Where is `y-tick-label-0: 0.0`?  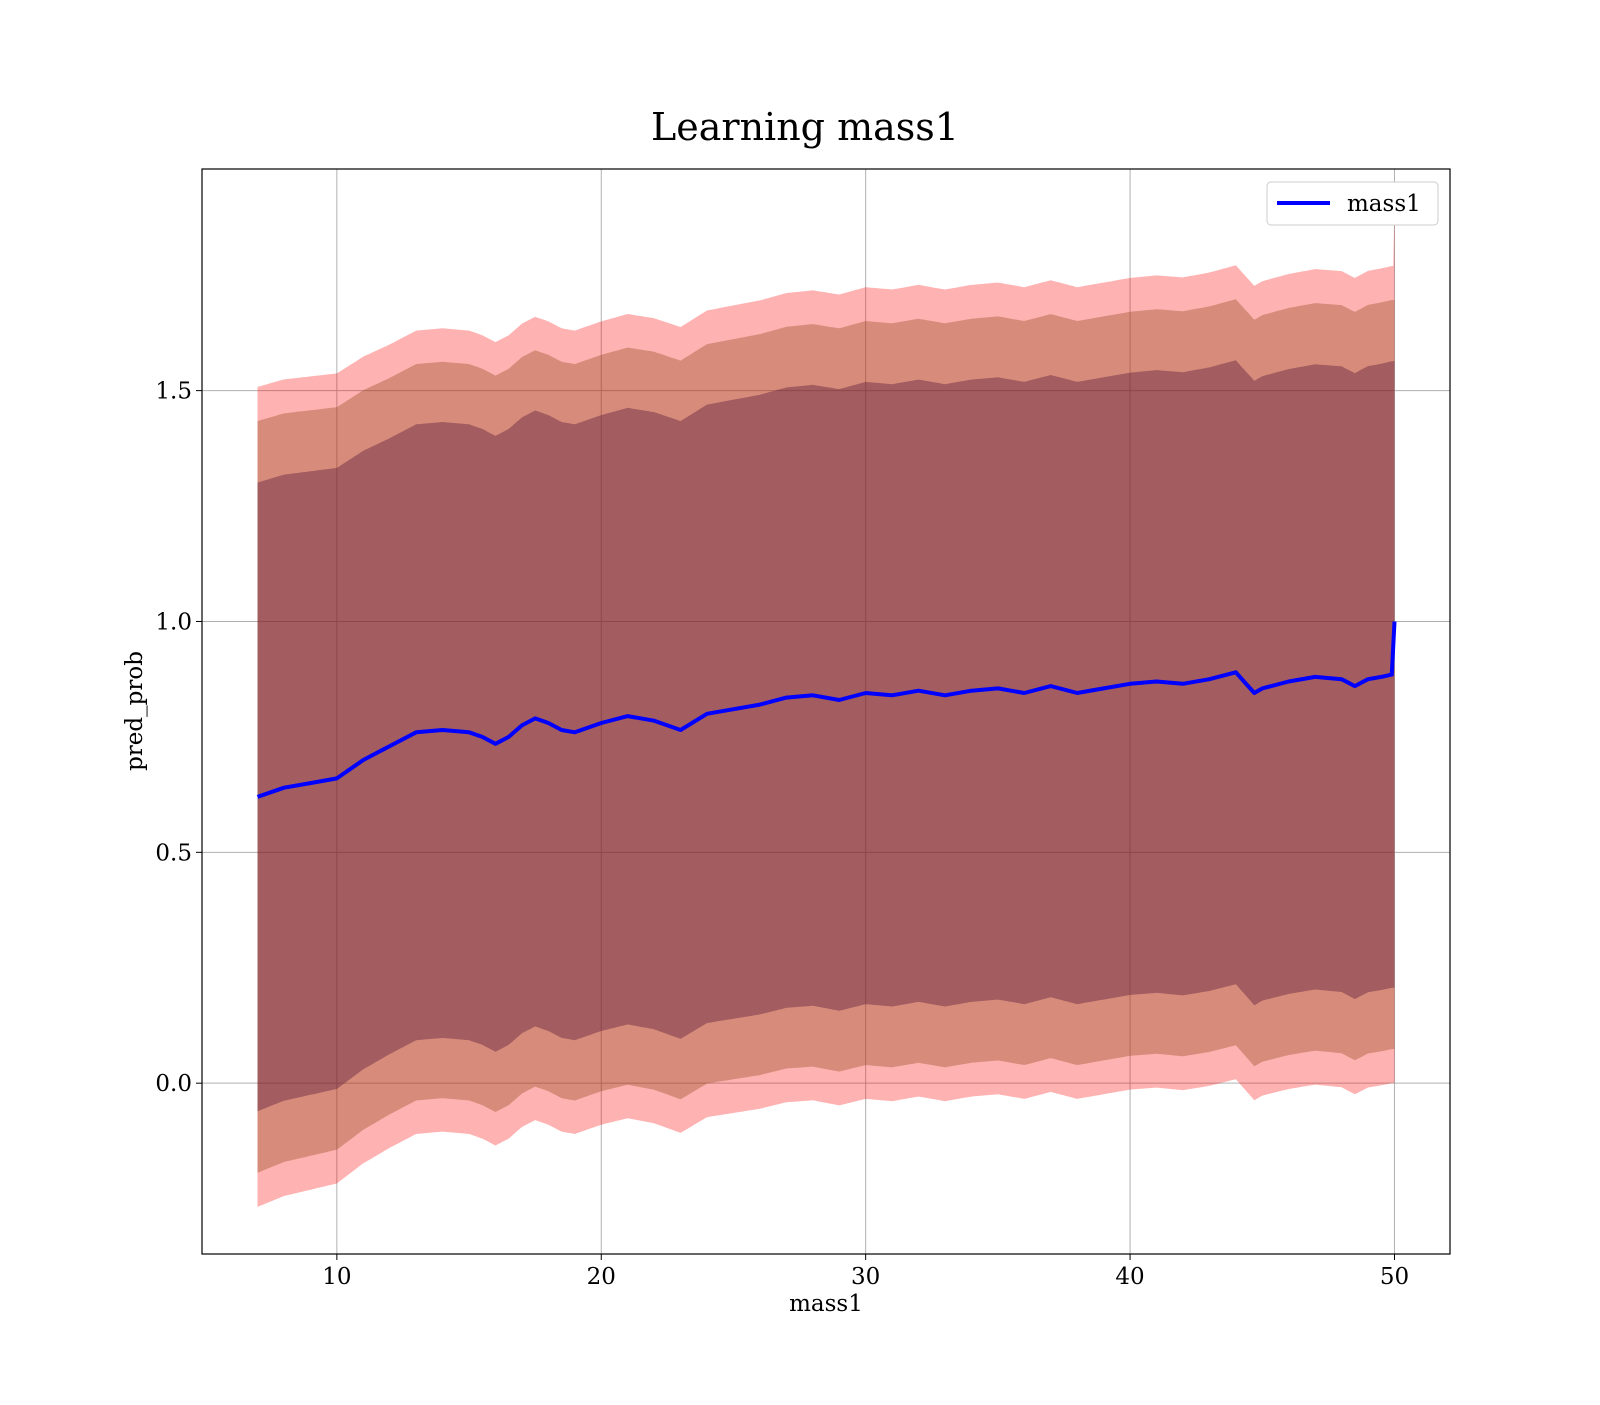 y-tick-label-0: 0.0 is located at coordinates (173, 1084).